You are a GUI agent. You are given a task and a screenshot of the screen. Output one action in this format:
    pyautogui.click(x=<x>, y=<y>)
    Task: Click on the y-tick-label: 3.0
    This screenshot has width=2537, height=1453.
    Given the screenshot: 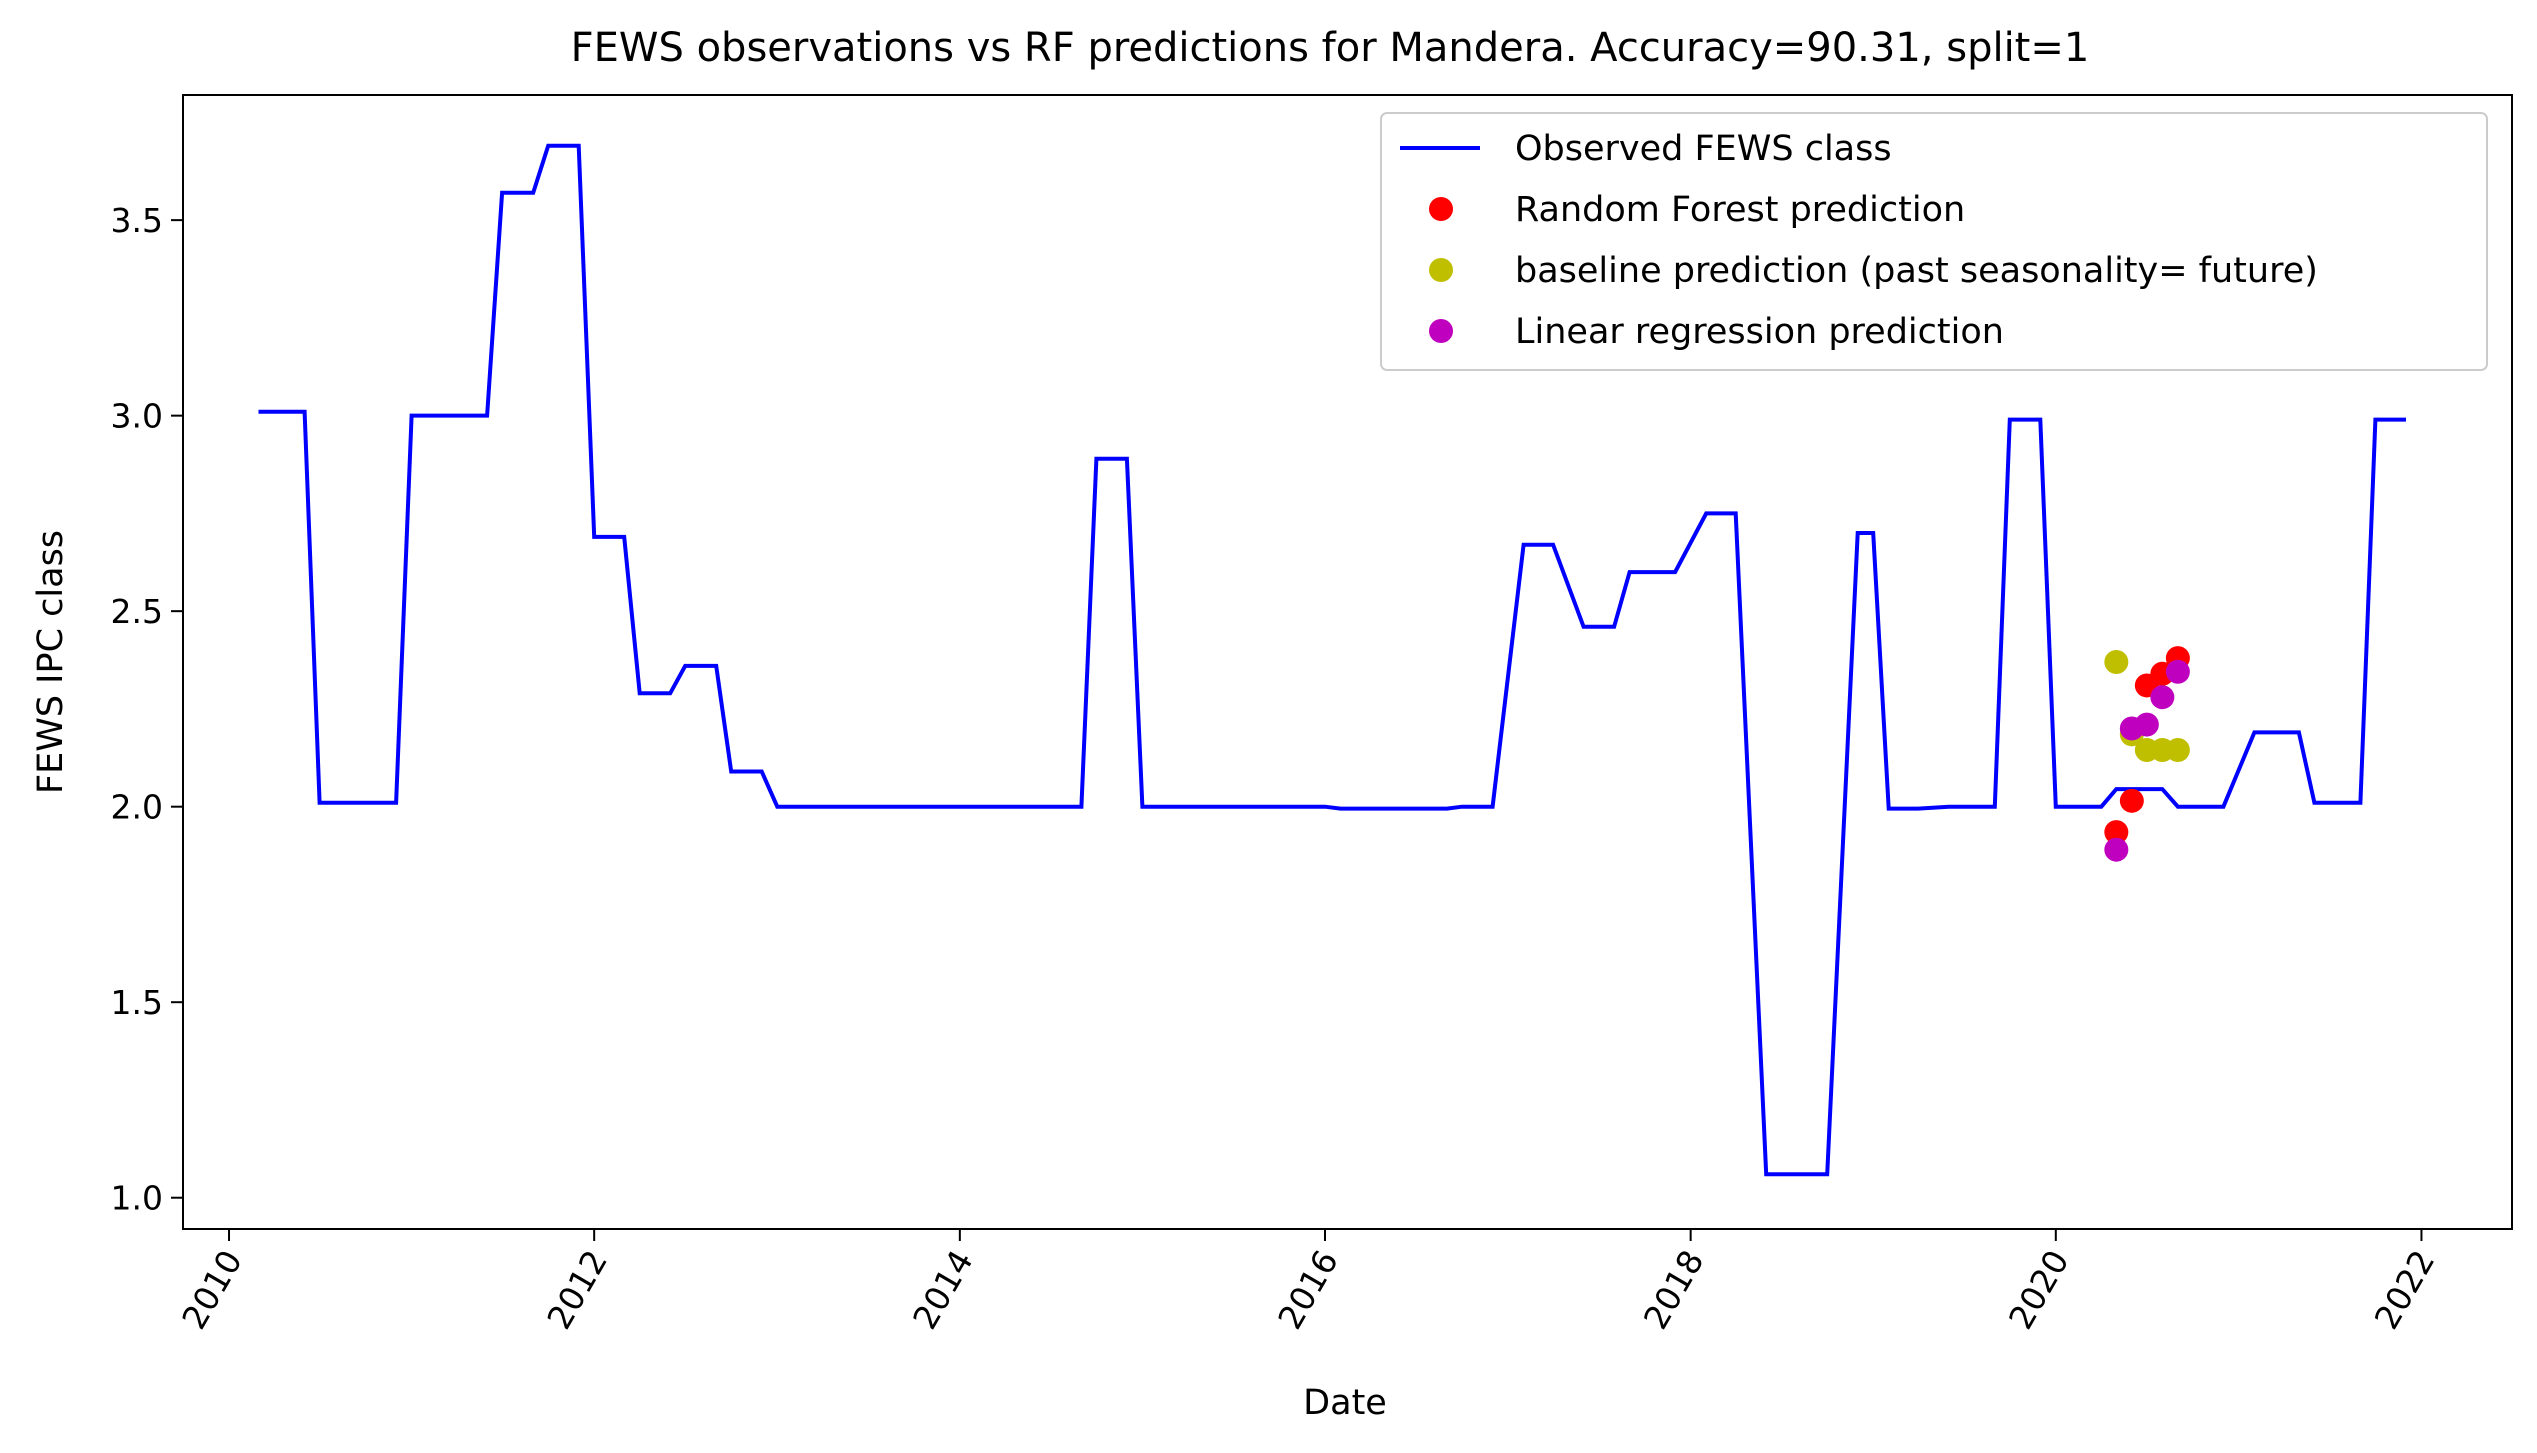 What is the action you would take?
    pyautogui.click(x=137, y=416)
    